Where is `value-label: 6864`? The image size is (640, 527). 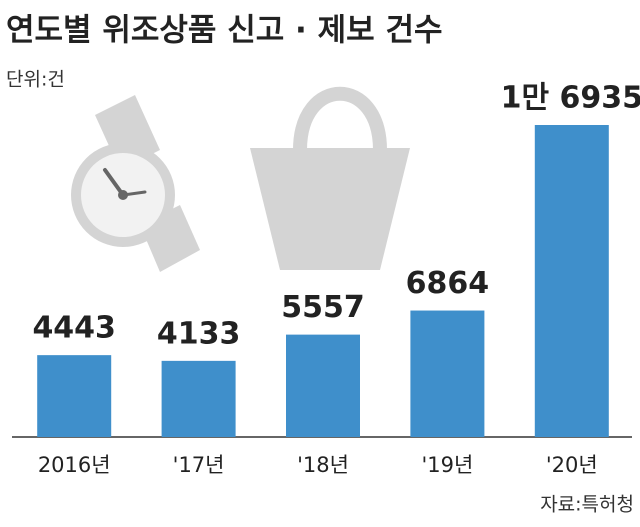 value-label: 6864 is located at coordinates (448, 283).